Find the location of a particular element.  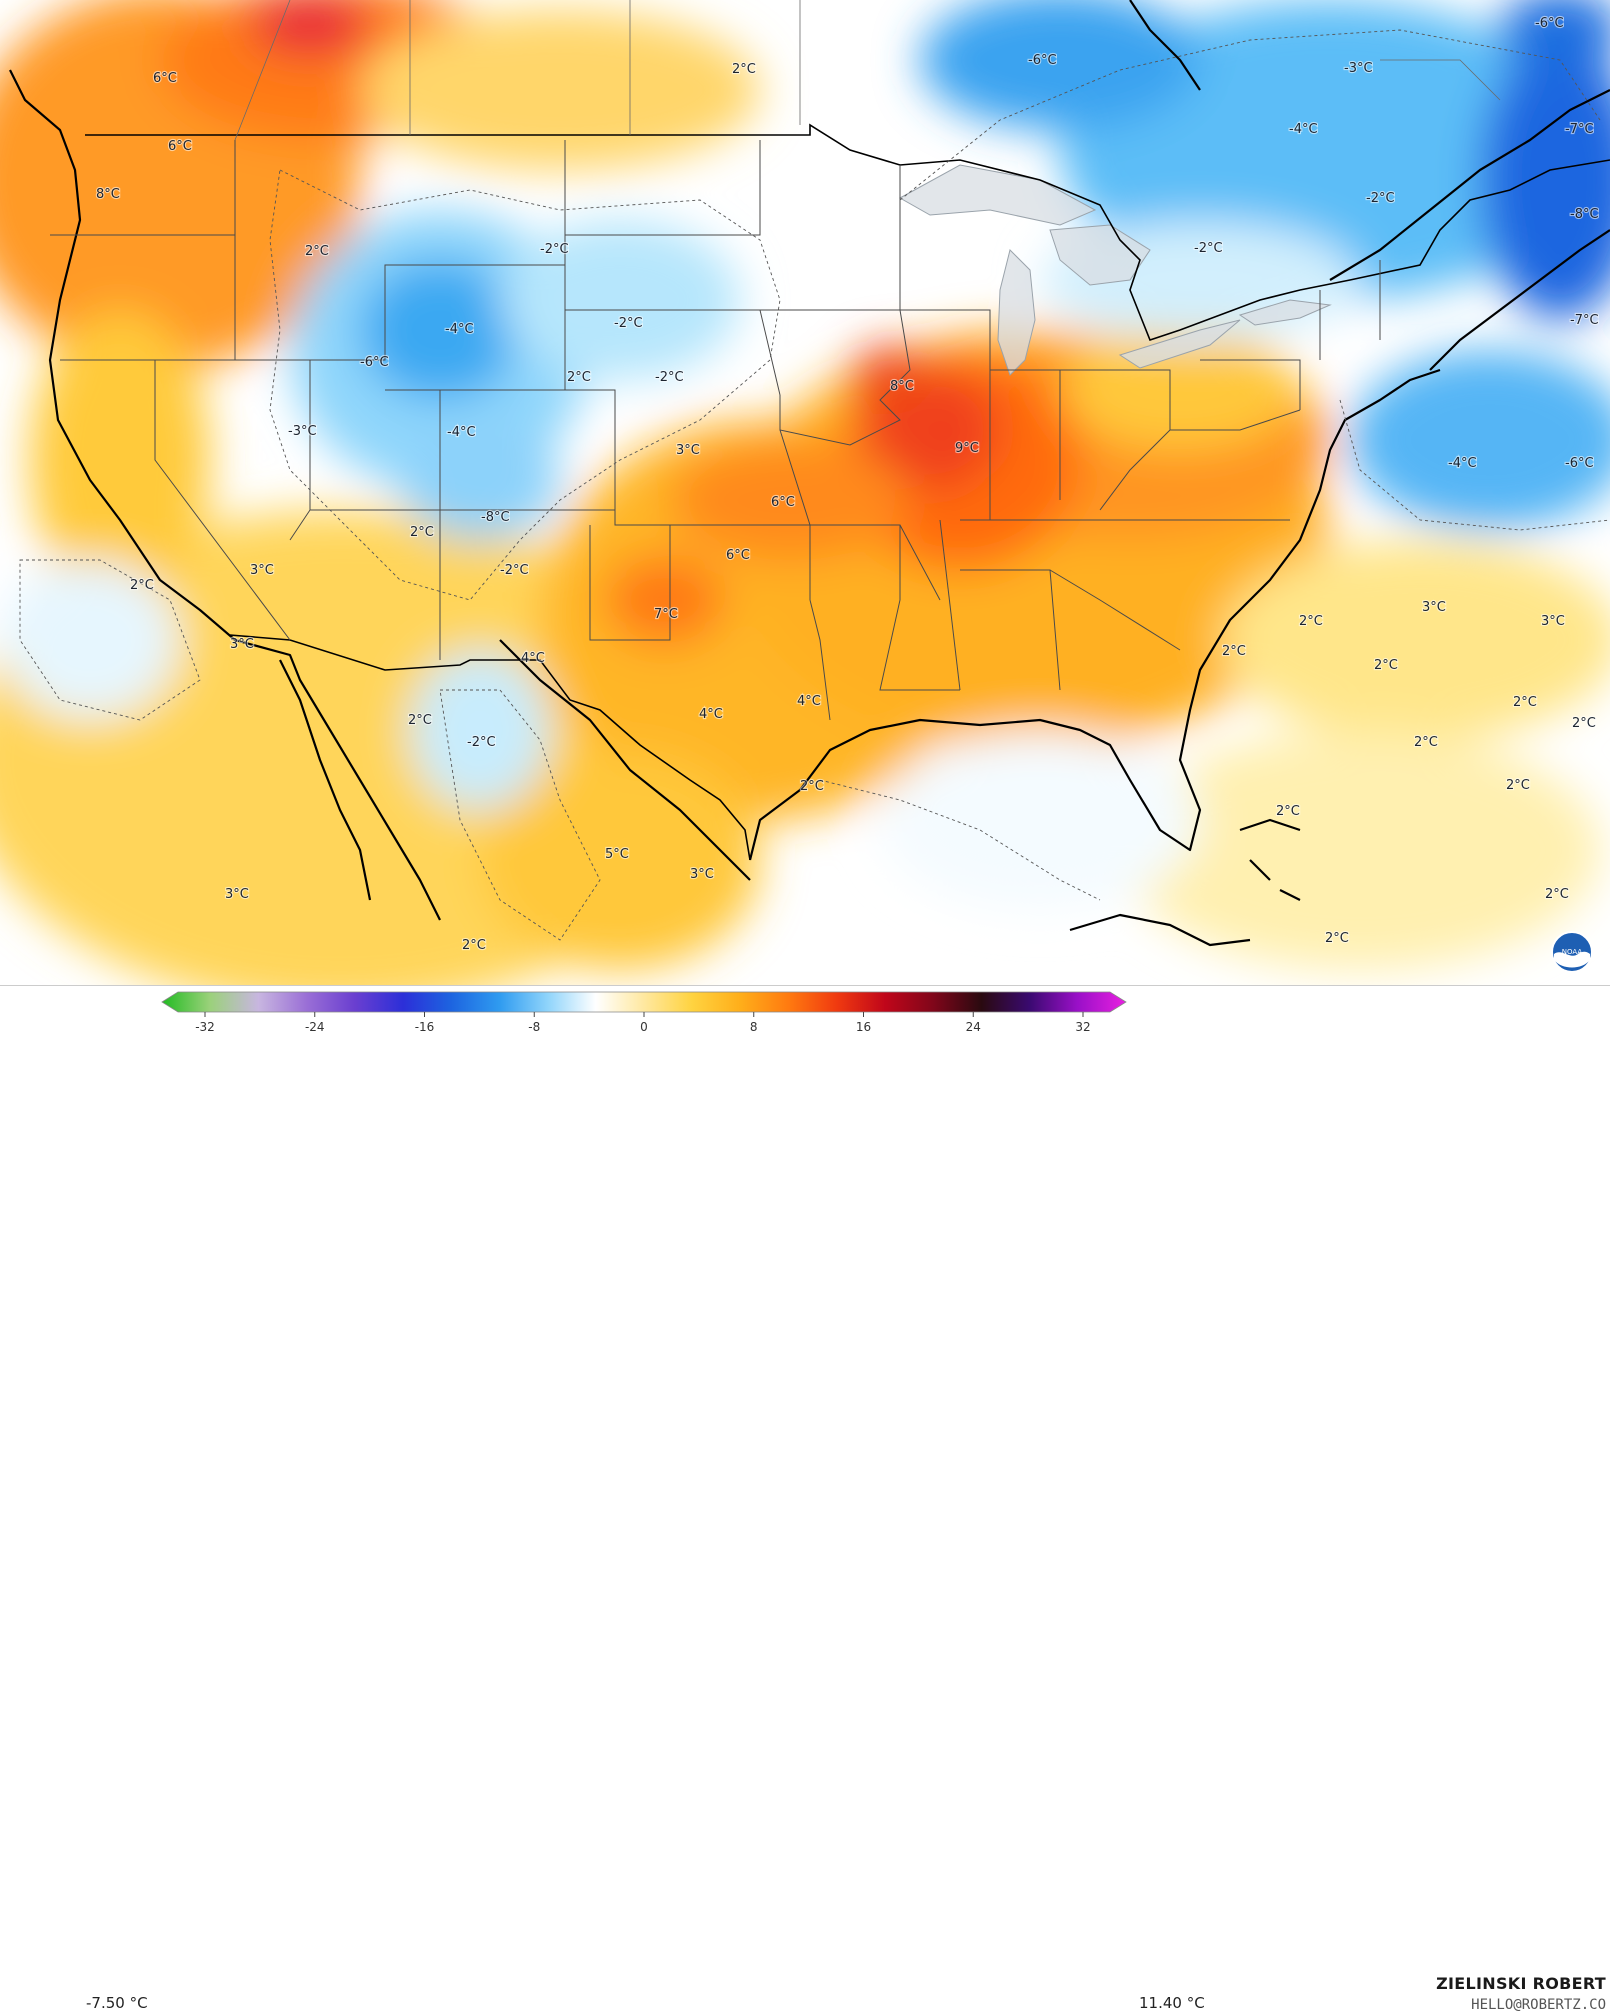

noaa-logo: NOAA is located at coordinates (1572, 952).